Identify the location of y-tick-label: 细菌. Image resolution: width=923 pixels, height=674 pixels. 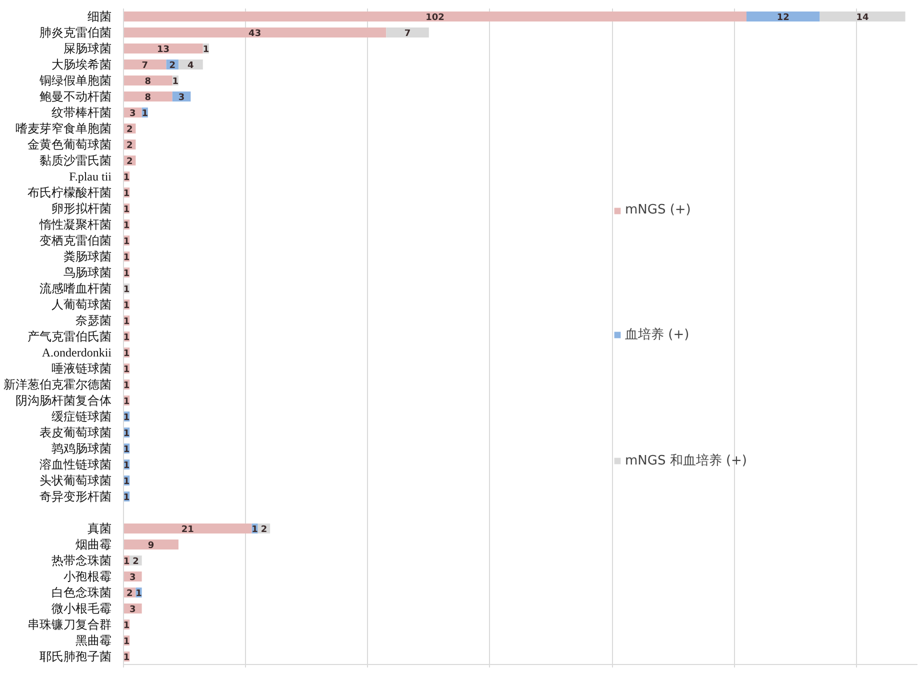
(100, 17).